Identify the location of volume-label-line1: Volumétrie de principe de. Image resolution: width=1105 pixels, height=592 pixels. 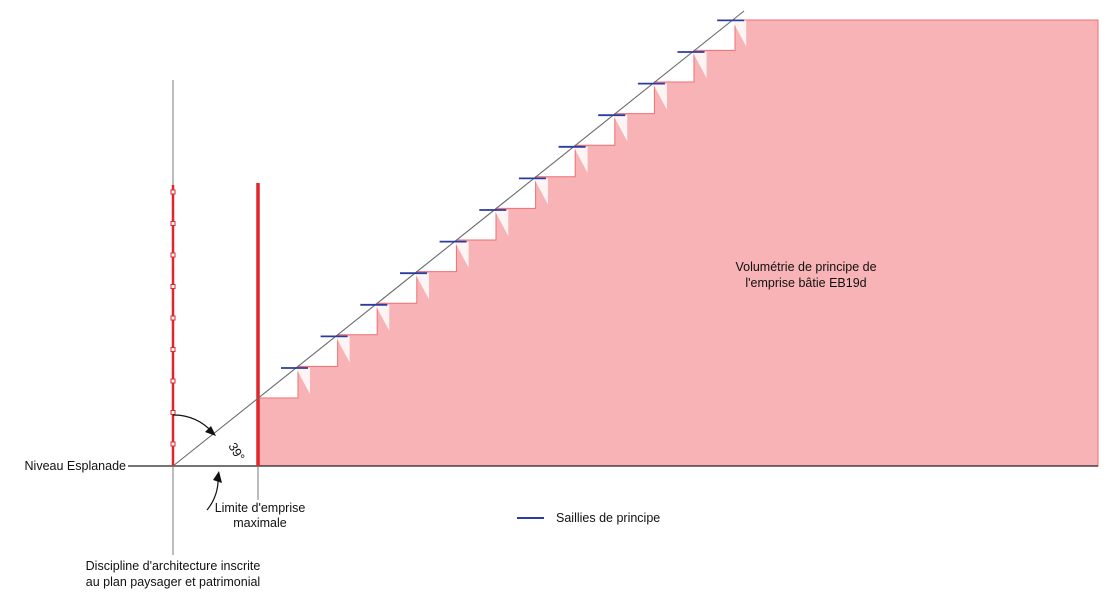
(805, 267).